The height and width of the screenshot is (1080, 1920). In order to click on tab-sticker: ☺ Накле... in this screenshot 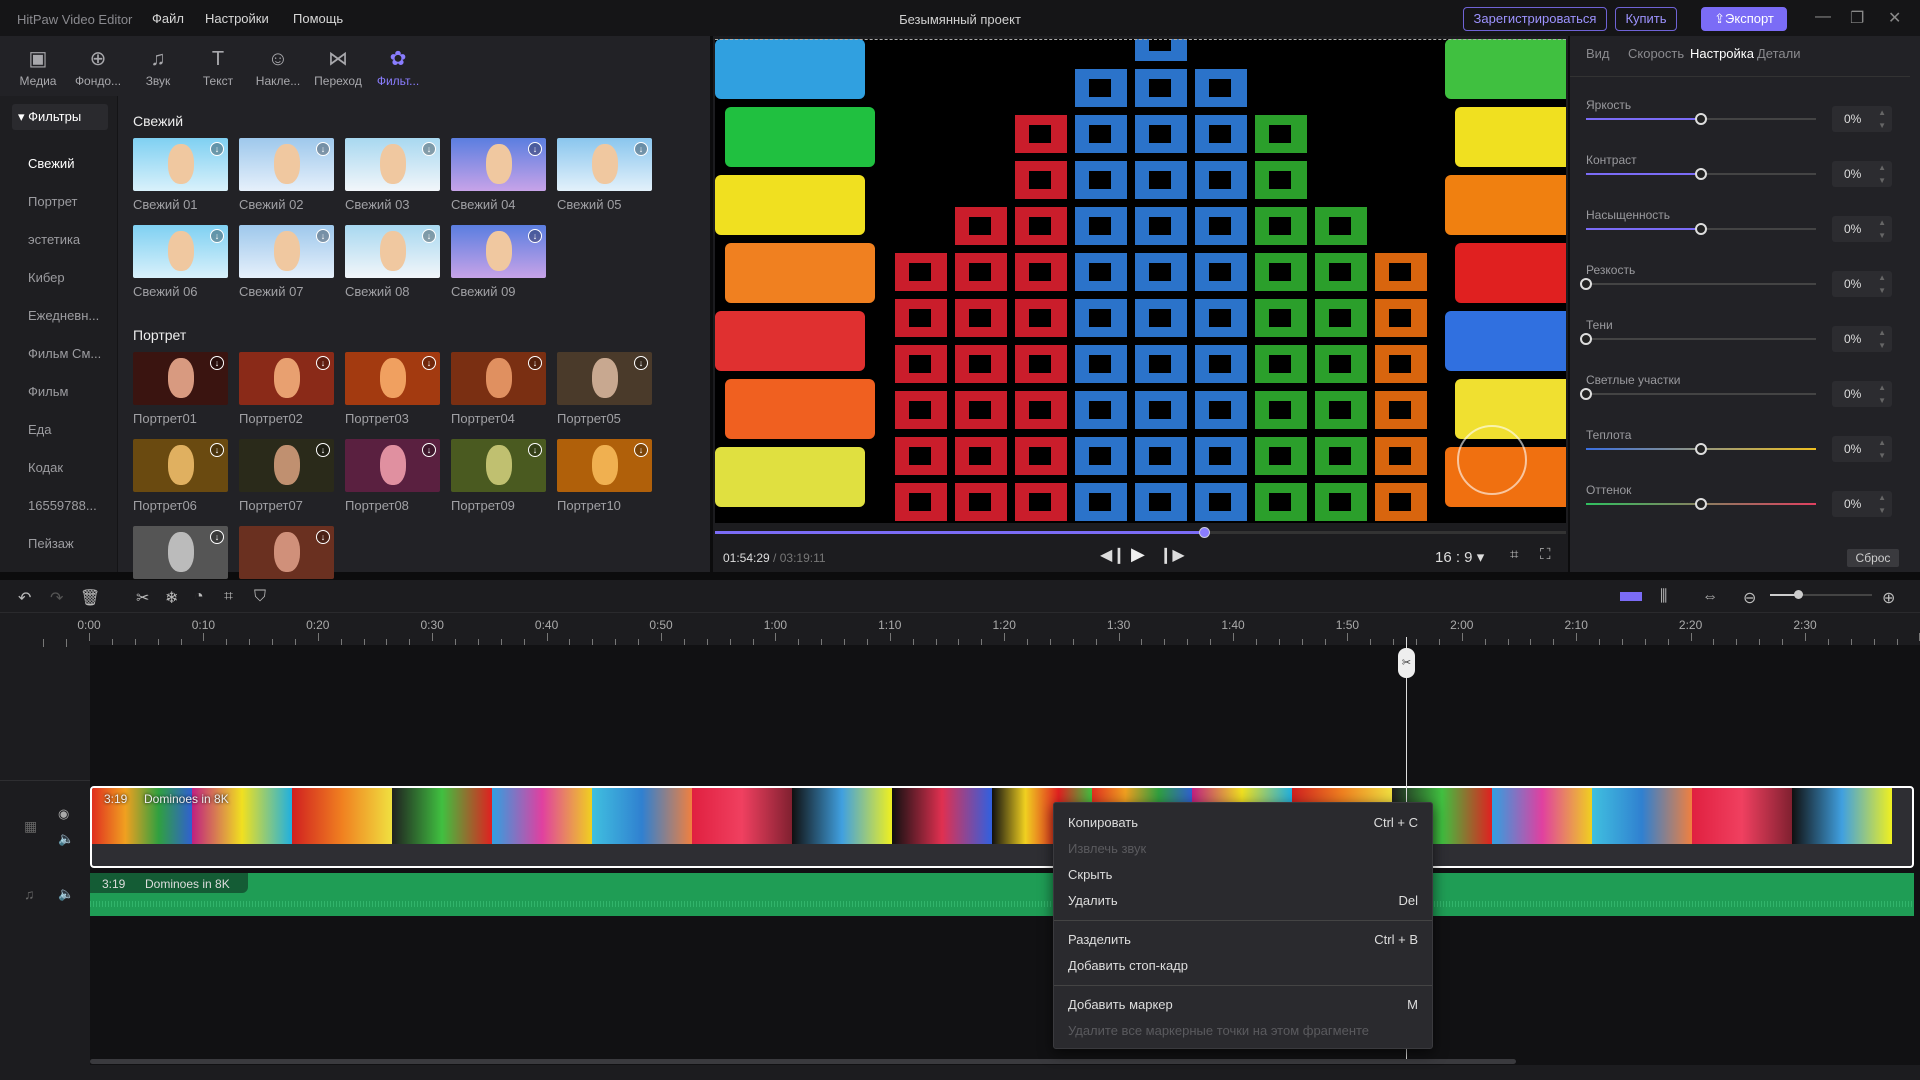, I will do `click(278, 68)`.